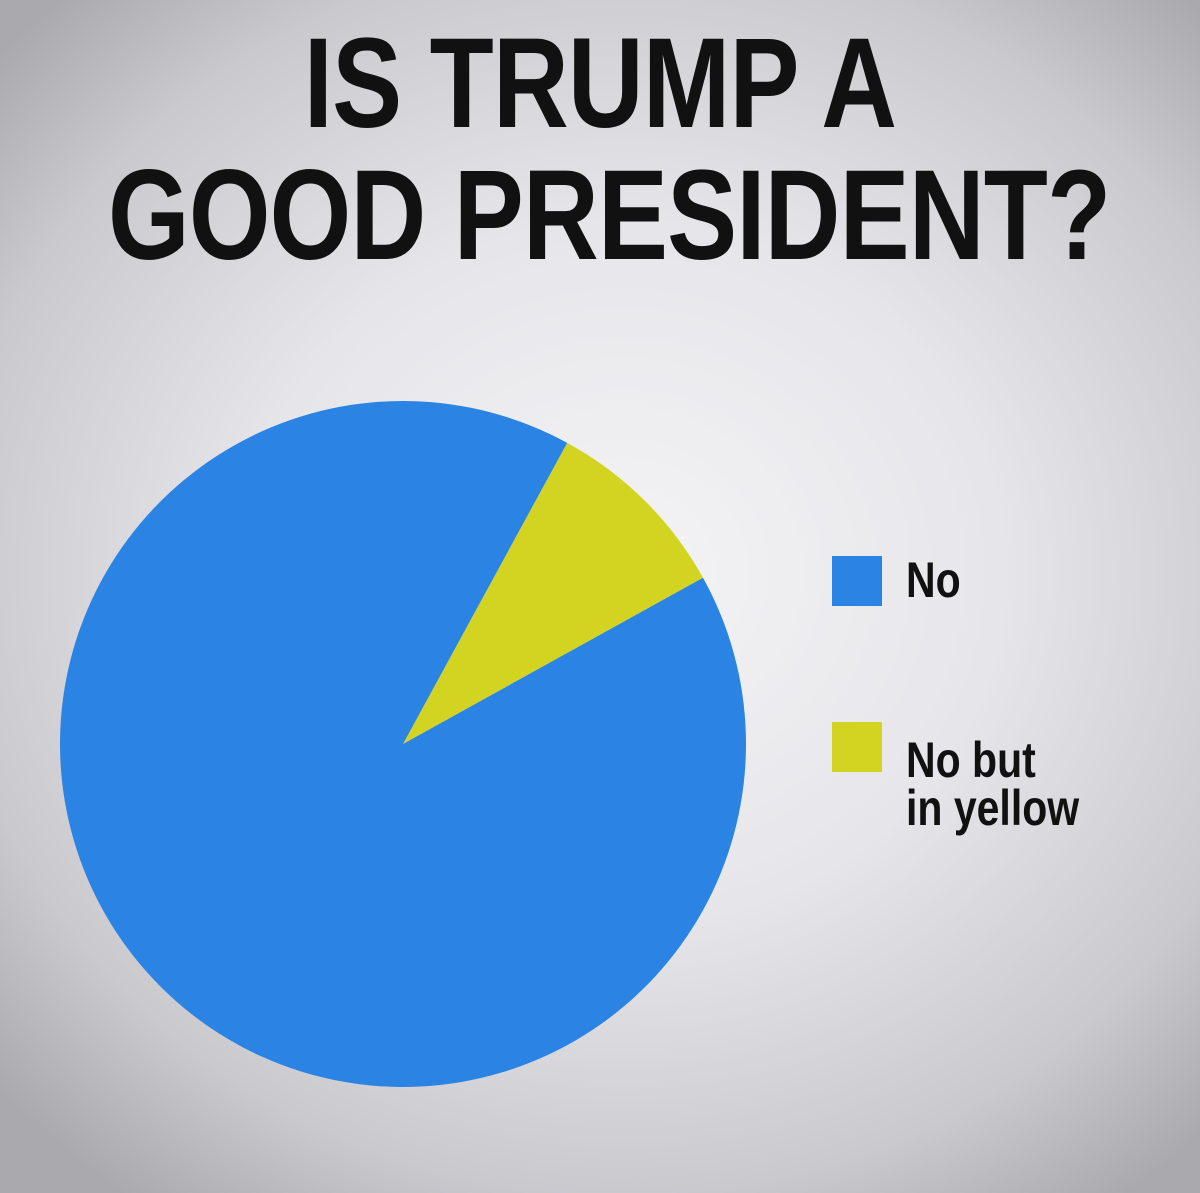 Image resolution: width=1200 pixels, height=1193 pixels. I want to click on legend-swatch-no, so click(857, 581).